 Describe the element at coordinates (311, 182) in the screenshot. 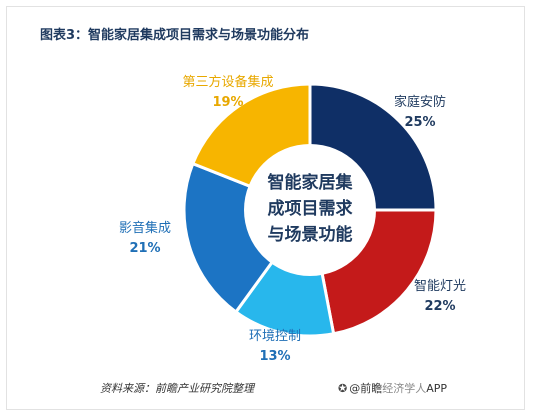

I see `center-label-line-1: 智能家居集` at that location.